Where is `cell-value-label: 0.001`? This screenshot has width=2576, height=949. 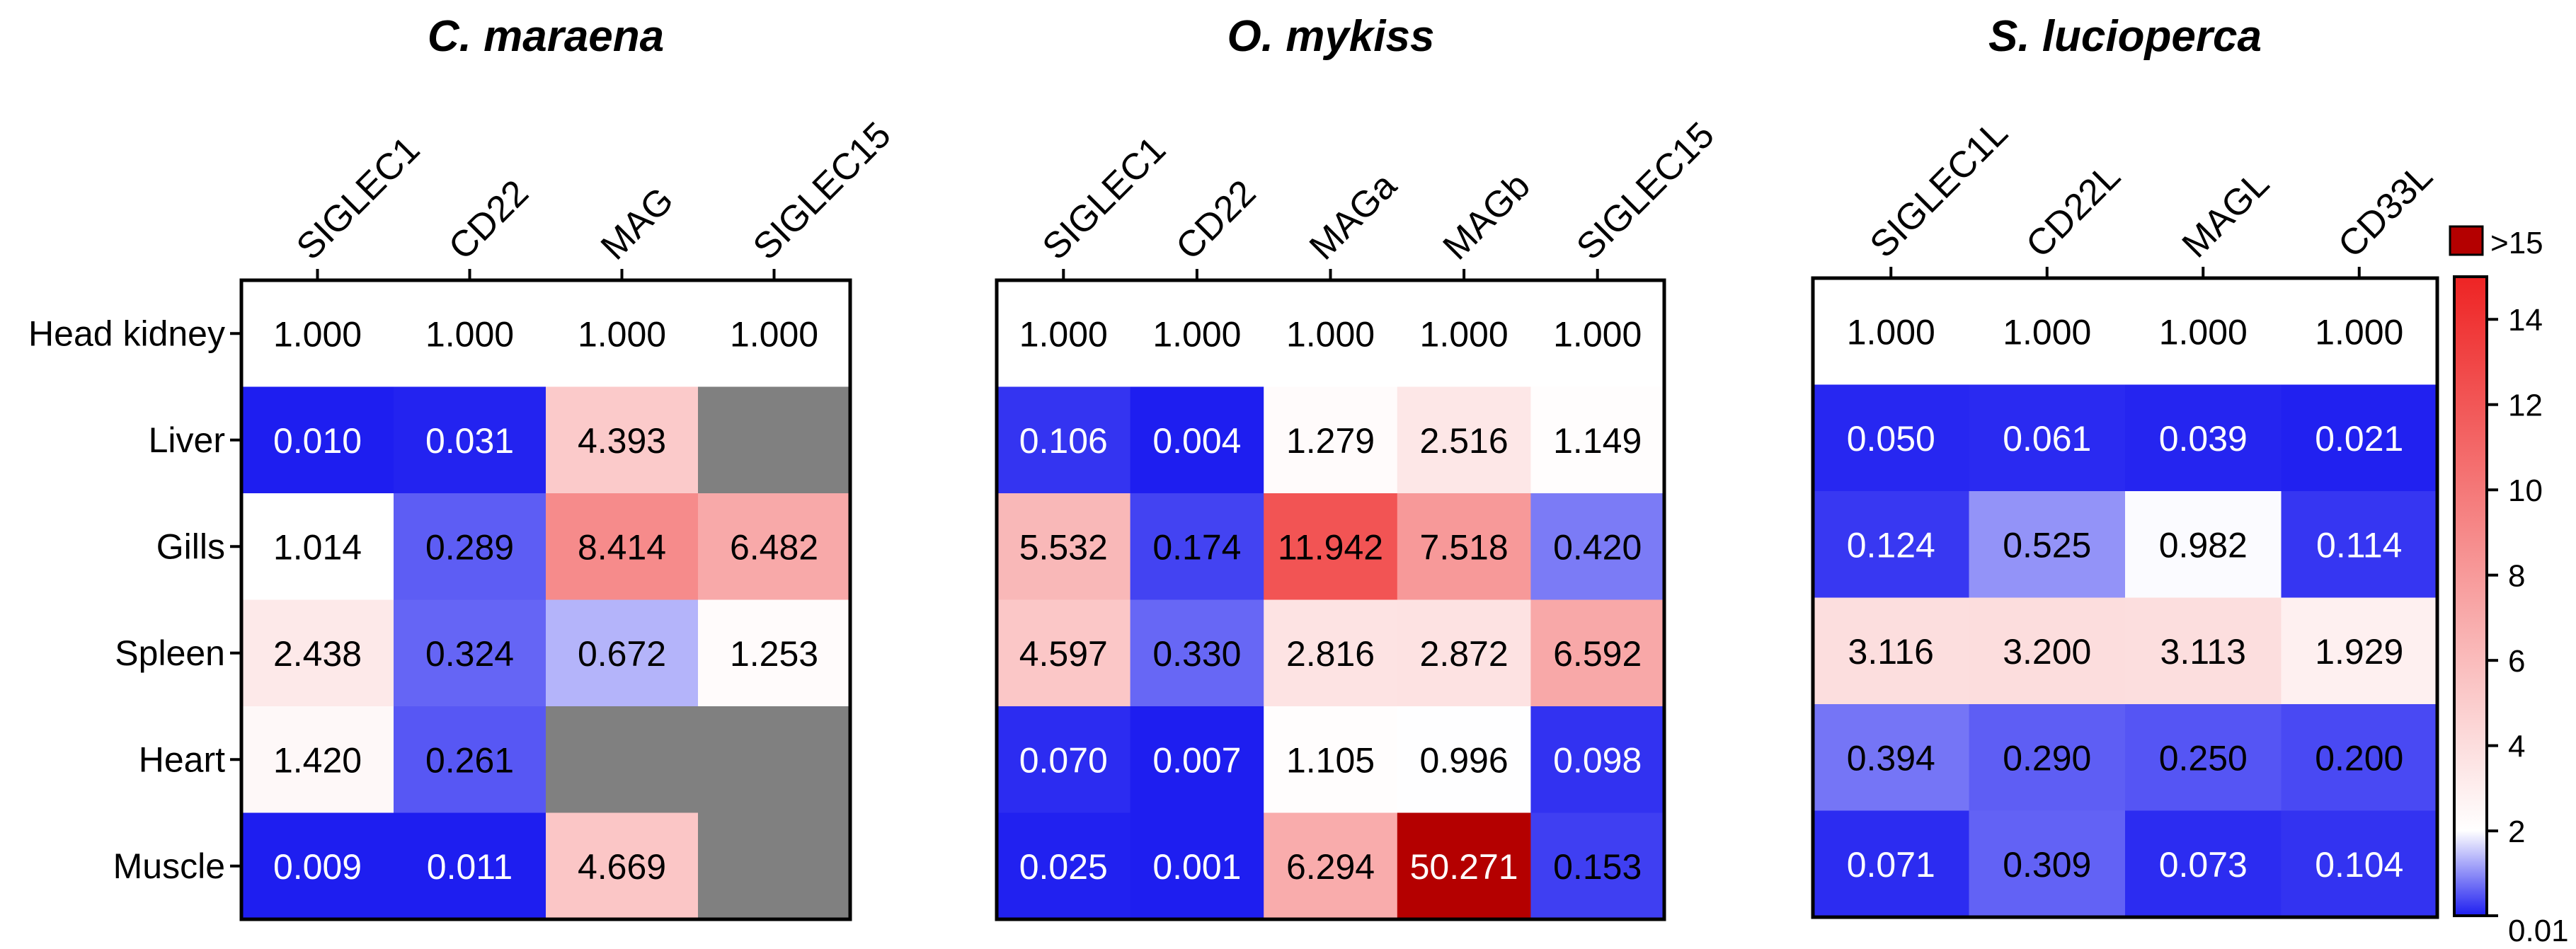 cell-value-label: 0.001 is located at coordinates (1196, 867).